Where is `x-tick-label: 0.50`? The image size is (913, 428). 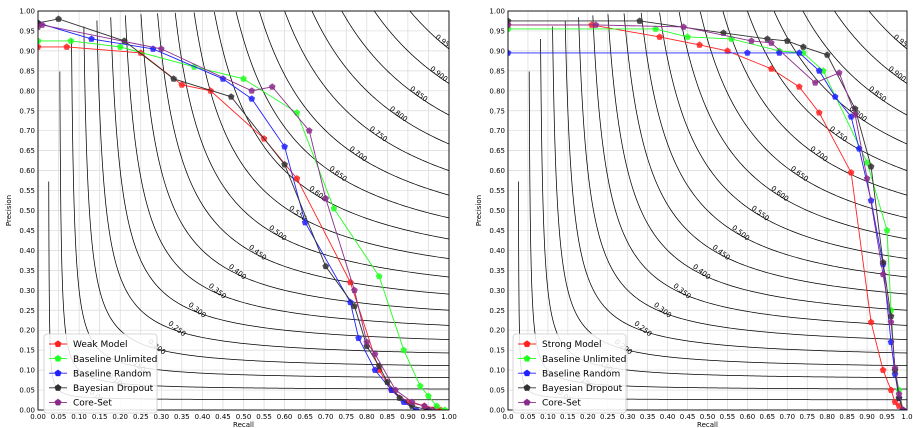 x-tick-label: 0.50 is located at coordinates (244, 417).